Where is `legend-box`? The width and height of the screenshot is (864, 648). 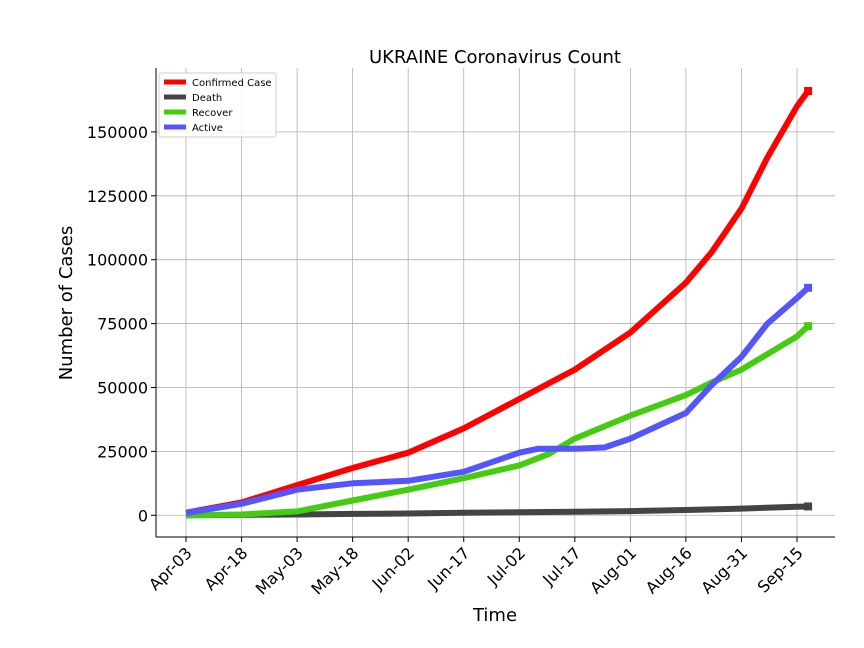 legend-box is located at coordinates (217, 105).